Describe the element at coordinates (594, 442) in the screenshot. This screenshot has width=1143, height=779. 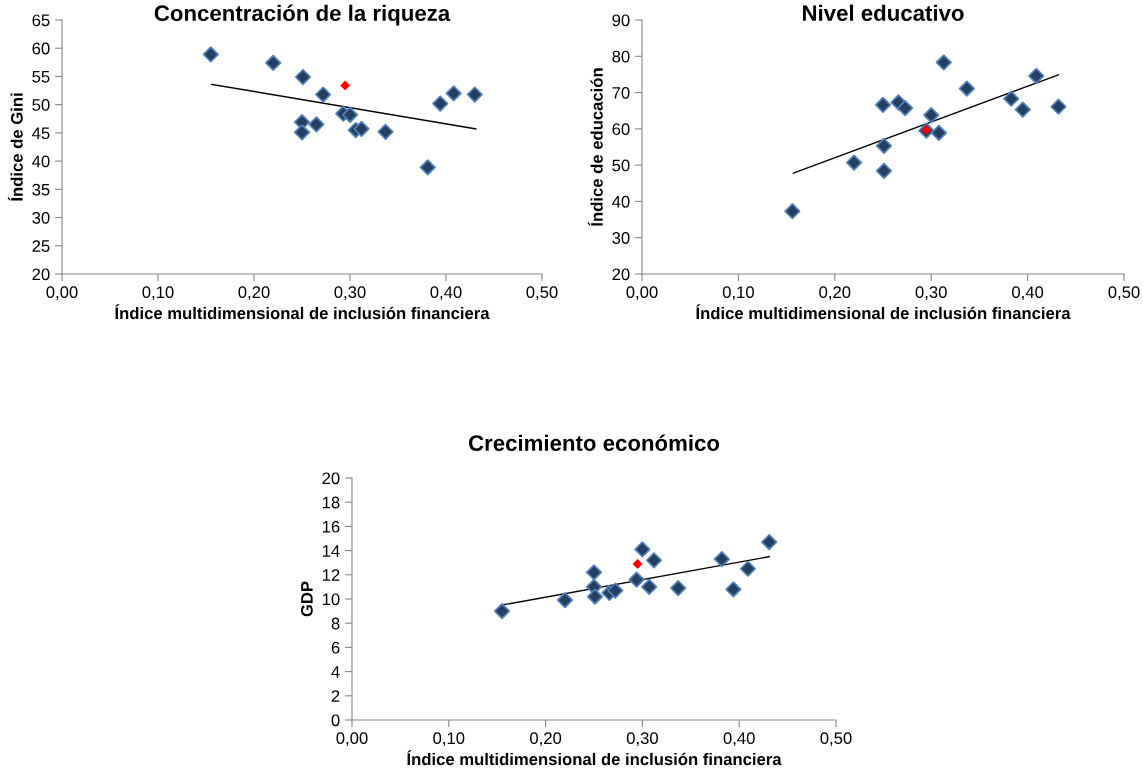
I see `chart-title: Crecimiento económico` at that location.